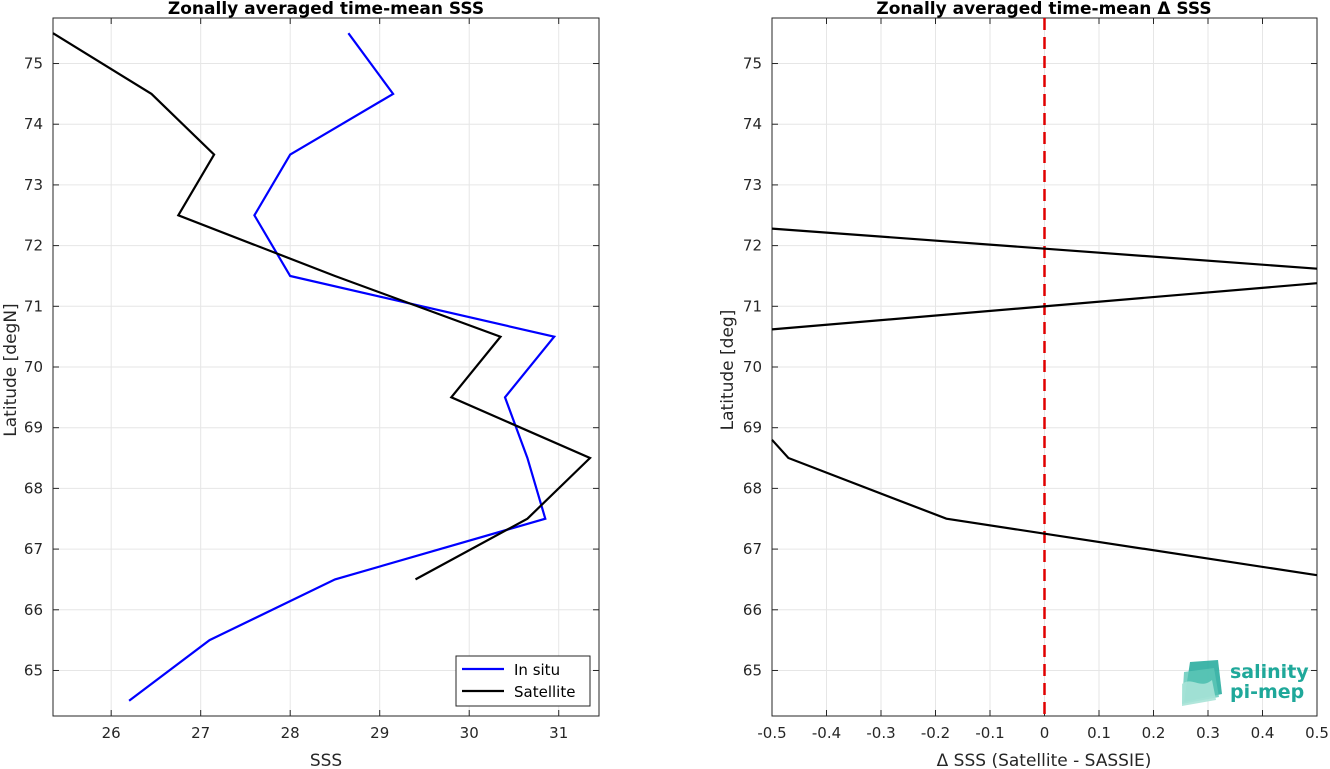 The image size is (1330, 769). Describe the element at coordinates (752, 246) in the screenshot. I see `right-y-tick-label: 72` at that location.